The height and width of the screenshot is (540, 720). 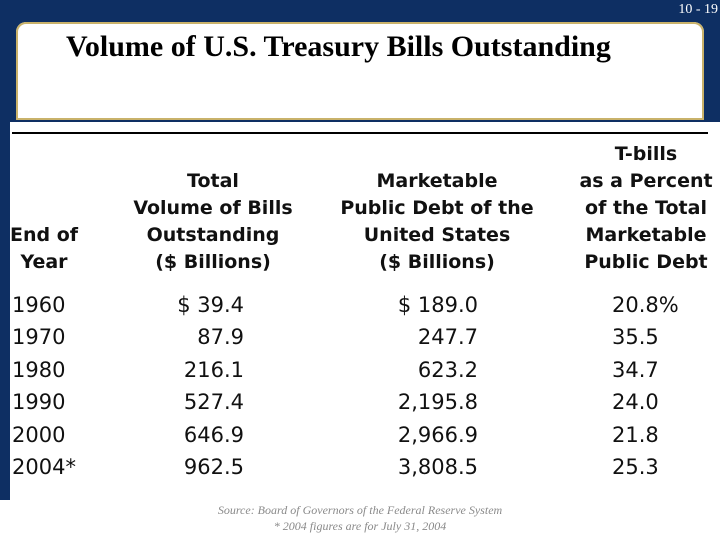 I want to click on cell-bills: 527.4, so click(x=213, y=402).